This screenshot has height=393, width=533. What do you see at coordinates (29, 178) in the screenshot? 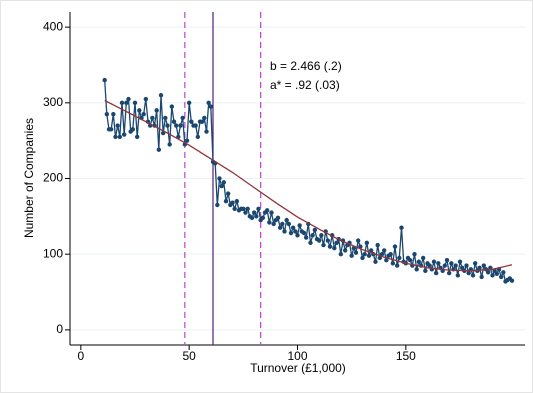
I see `y-axis-title: Number of Companies` at bounding box center [29, 178].